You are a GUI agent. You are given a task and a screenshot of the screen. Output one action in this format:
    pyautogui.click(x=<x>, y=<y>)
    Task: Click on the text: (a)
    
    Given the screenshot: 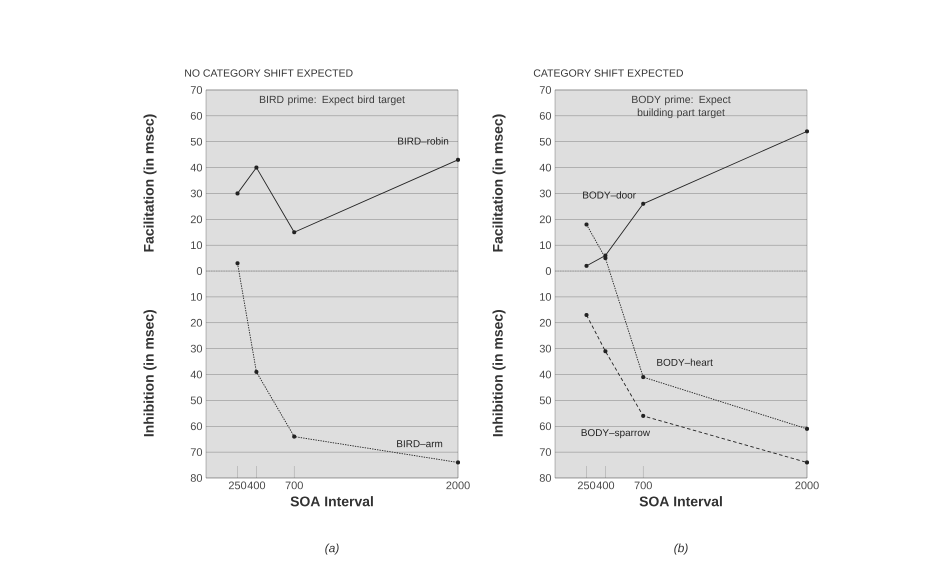 What is the action you would take?
    pyautogui.click(x=332, y=549)
    